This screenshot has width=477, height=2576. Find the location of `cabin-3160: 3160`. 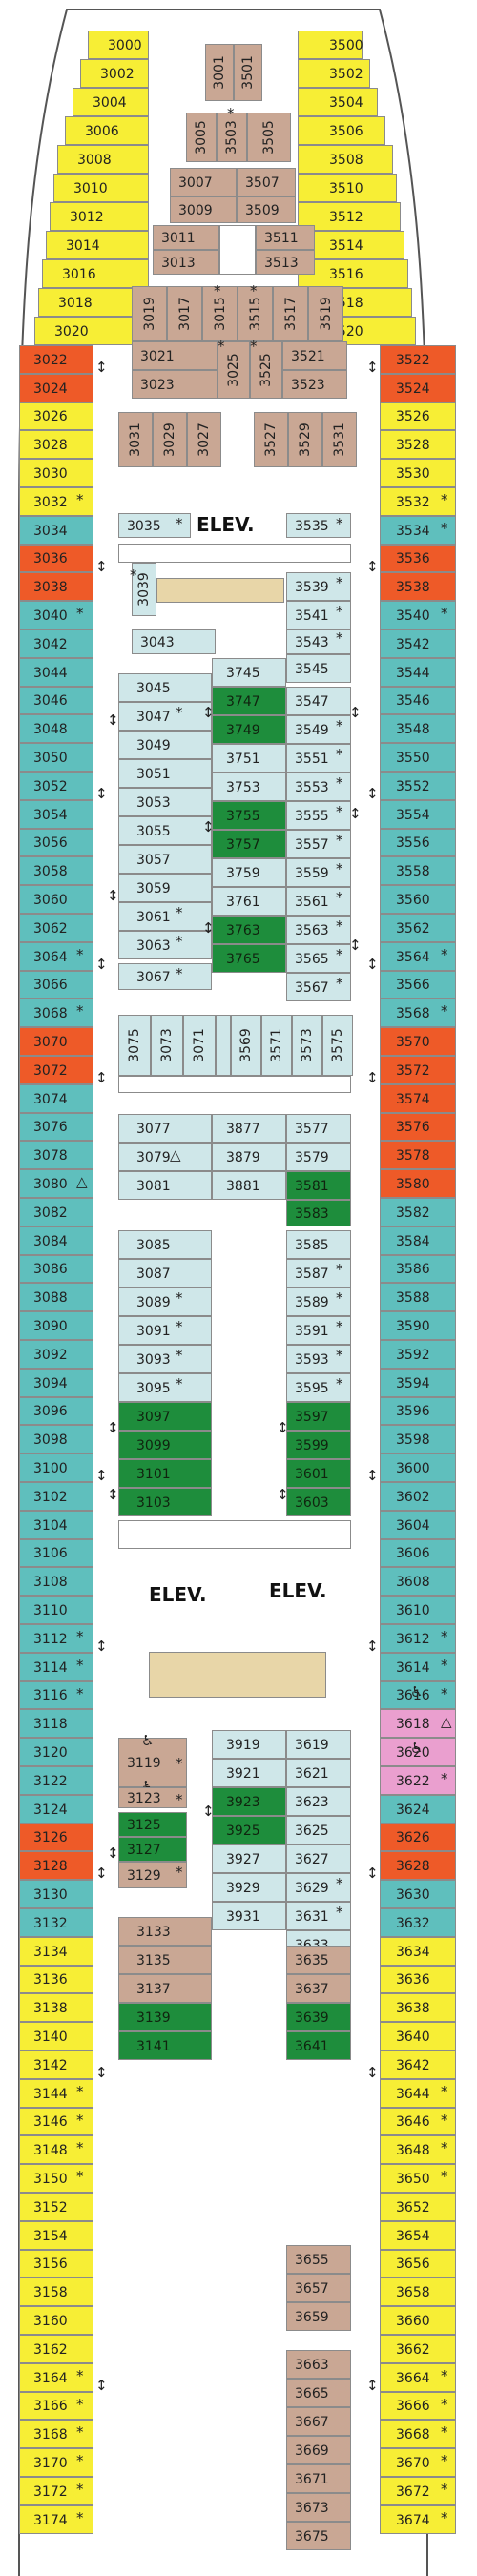

cabin-3160: 3160 is located at coordinates (56, 2320).